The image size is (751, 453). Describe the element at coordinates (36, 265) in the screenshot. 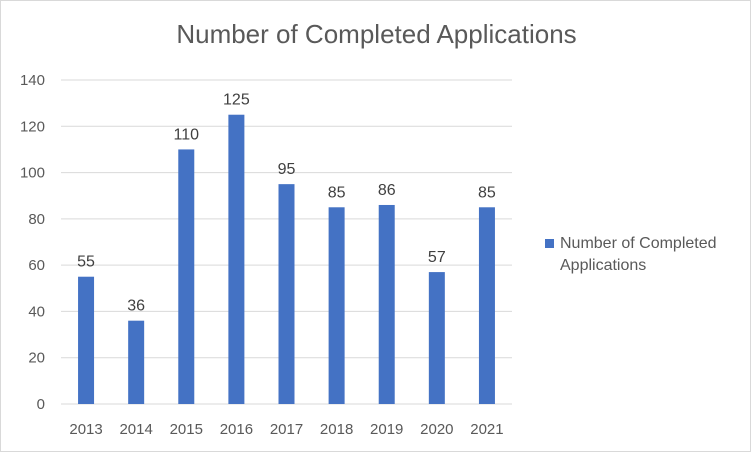

I see `y-tick-label: 60` at that location.